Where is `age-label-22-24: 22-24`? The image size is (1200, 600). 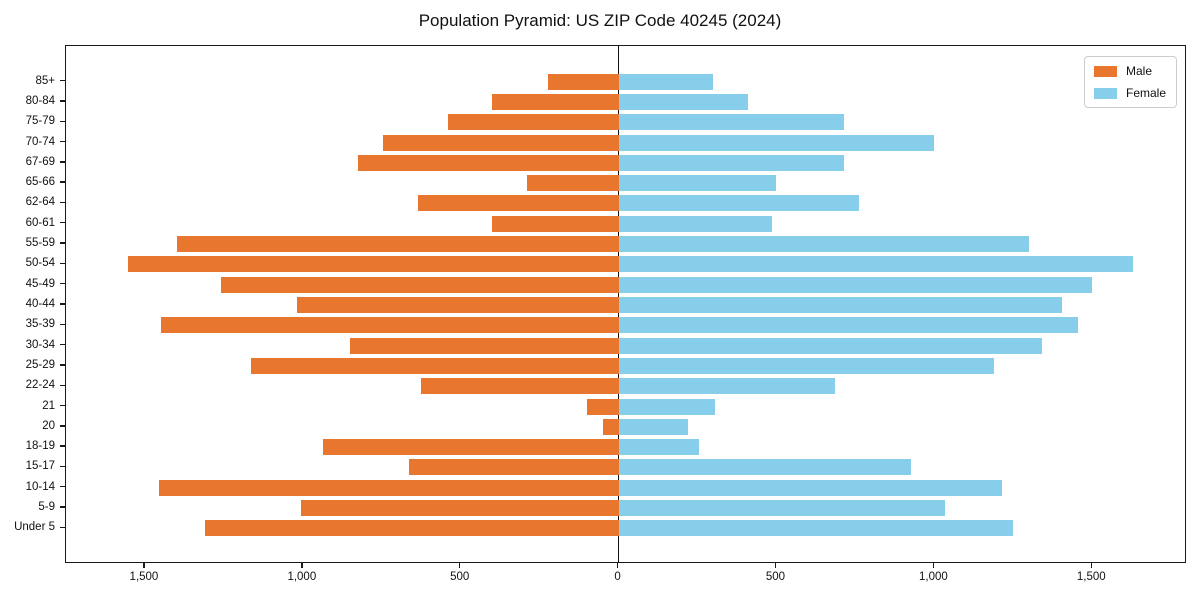 age-label-22-24: 22-24 is located at coordinates (40, 385).